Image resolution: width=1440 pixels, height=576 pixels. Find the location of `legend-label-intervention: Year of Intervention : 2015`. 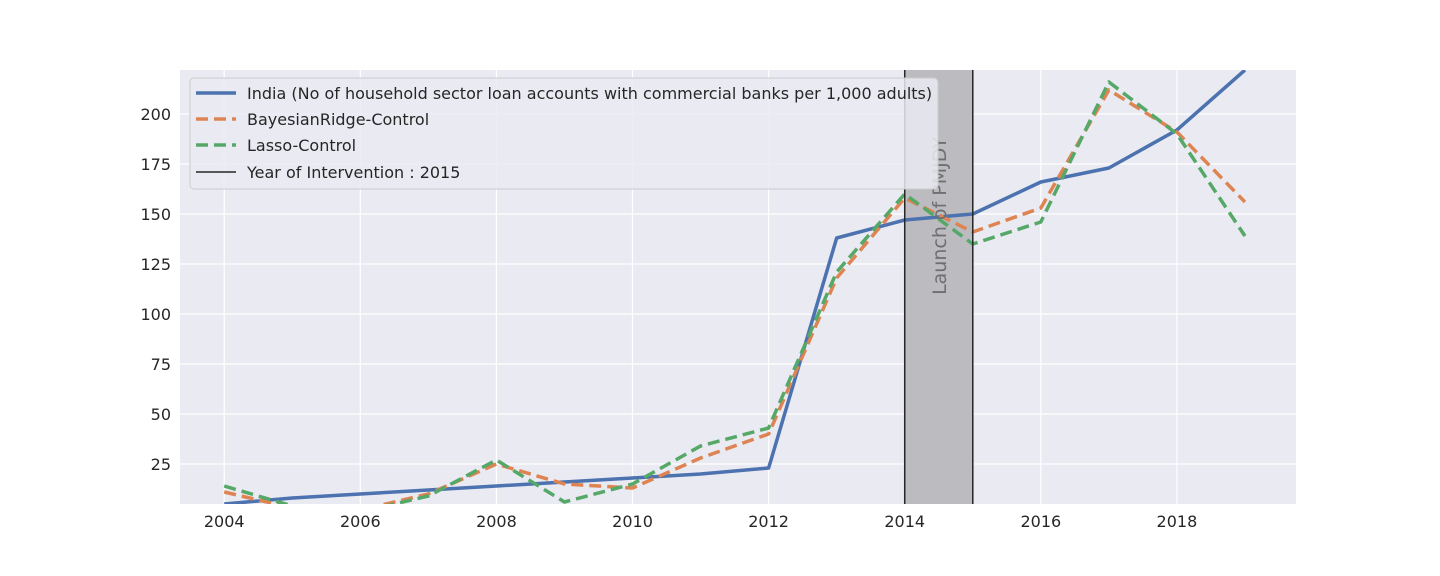

legend-label-intervention: Year of Intervention : 2015 is located at coordinates (353, 172).